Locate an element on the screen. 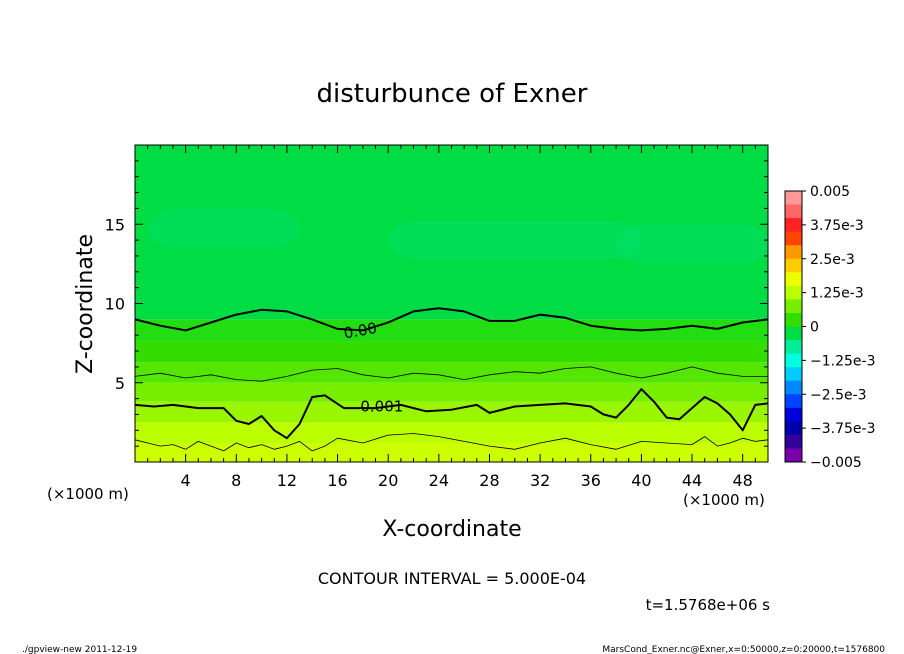 The height and width of the screenshot is (654, 904). x-tick-label-5: 24 is located at coordinates (439, 480).